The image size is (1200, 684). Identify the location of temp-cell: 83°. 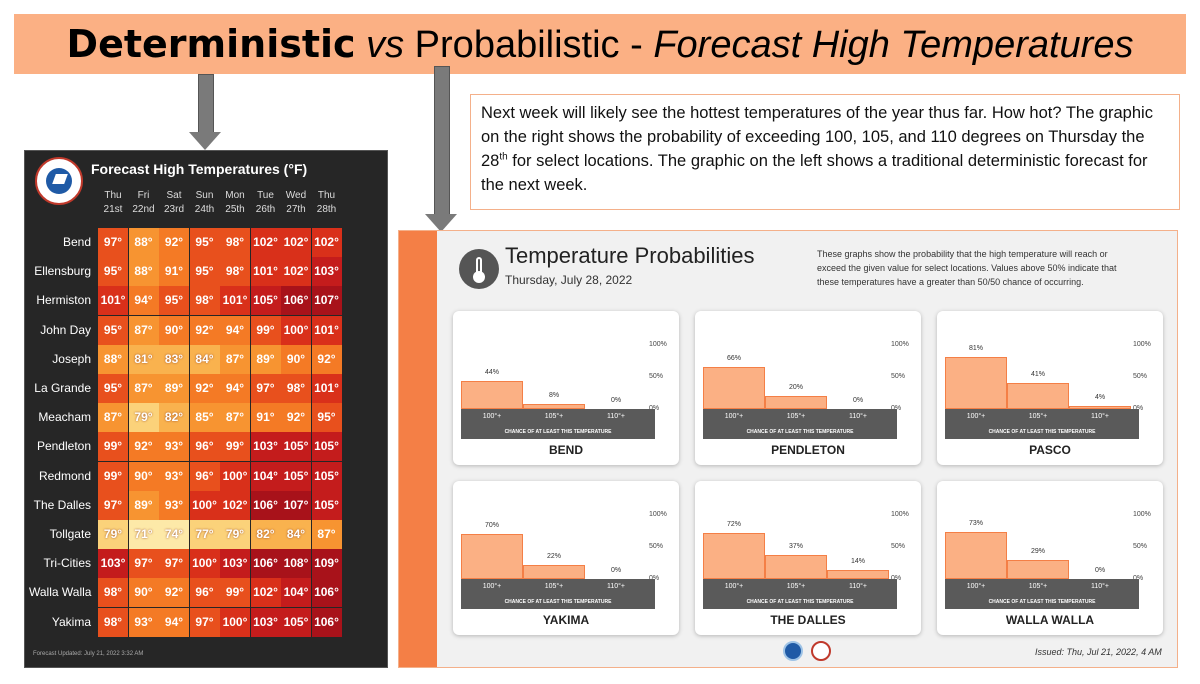
(174, 359).